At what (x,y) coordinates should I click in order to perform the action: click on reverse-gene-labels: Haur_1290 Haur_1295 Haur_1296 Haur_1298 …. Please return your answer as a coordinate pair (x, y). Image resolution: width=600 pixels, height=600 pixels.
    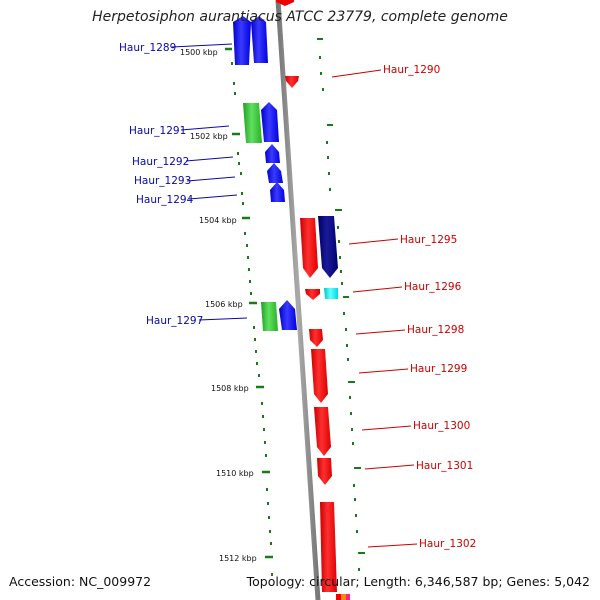
    Looking at the image, I should click on (429, 307).